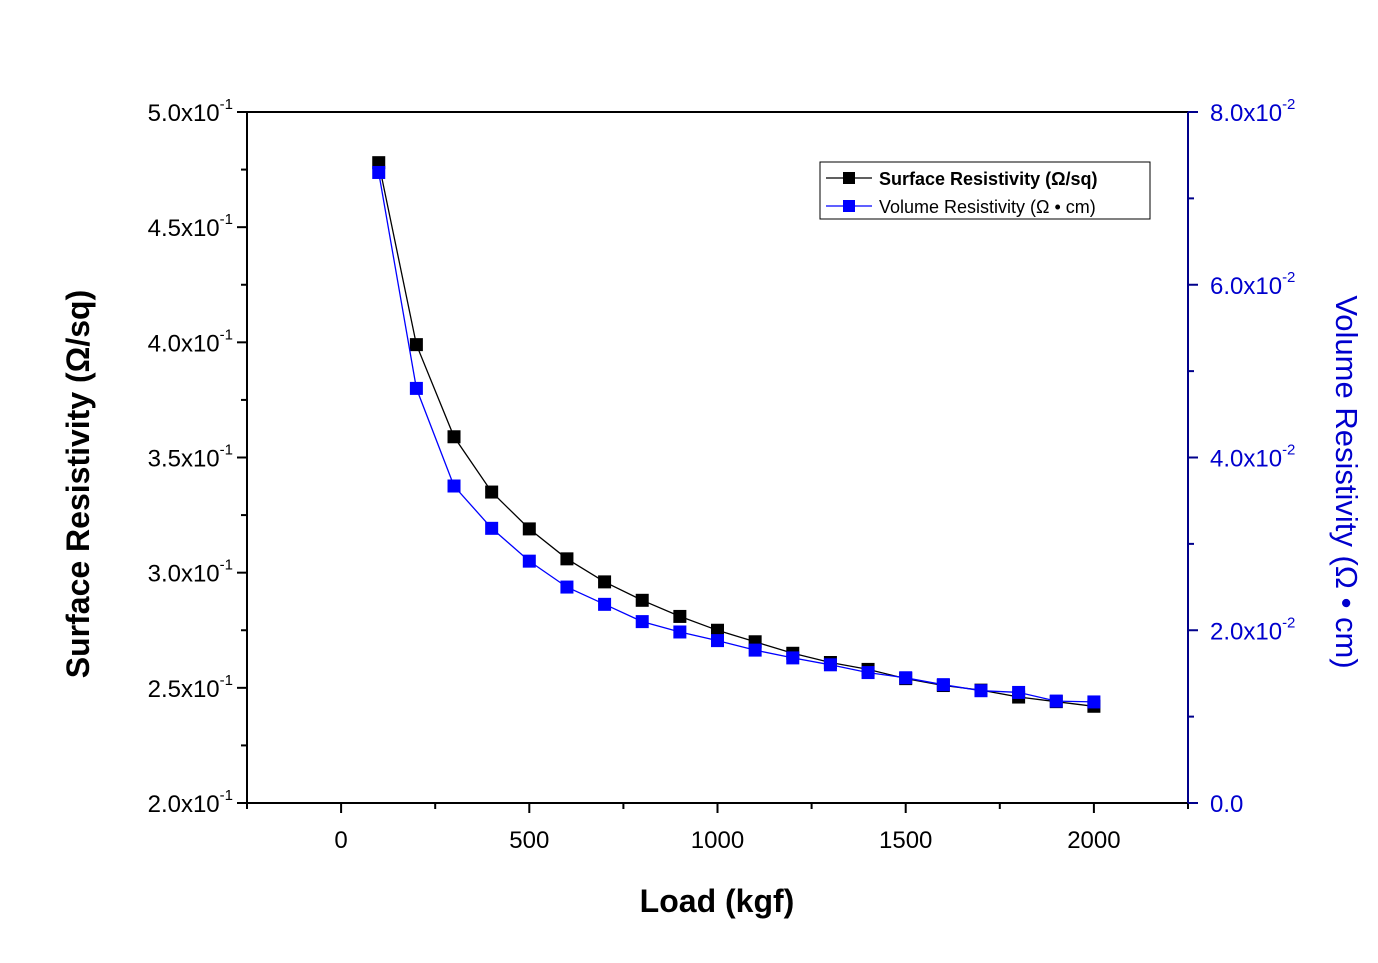 The width and height of the screenshot is (1378, 963). What do you see at coordinates (190, 226) in the screenshot?
I see `y-left-tick-label: 4.5x10⁻¹` at bounding box center [190, 226].